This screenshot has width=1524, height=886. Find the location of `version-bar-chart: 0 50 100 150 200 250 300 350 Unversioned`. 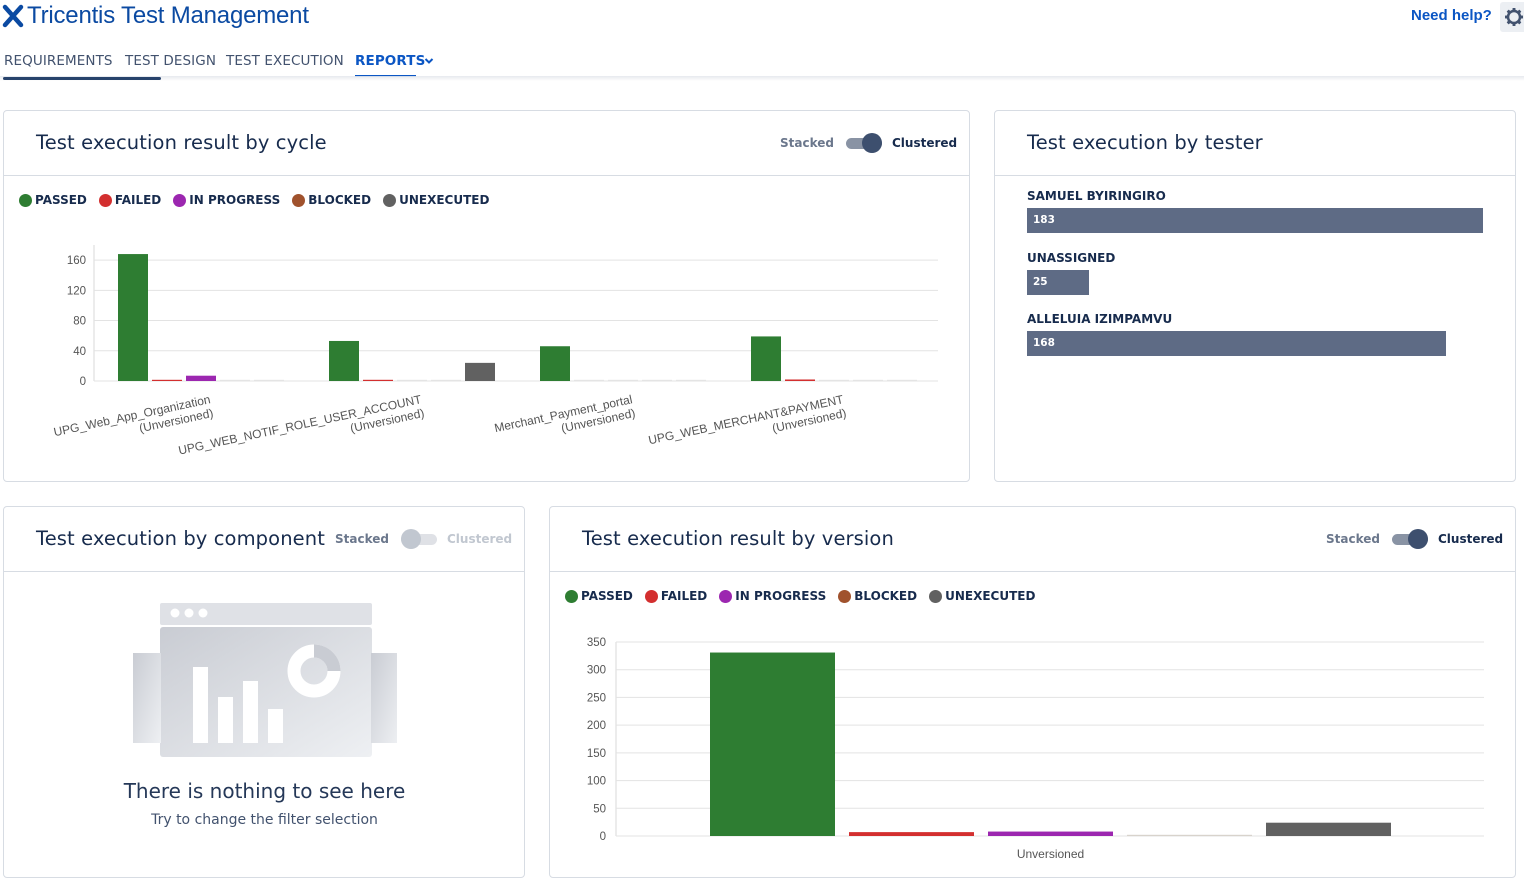

version-bar-chart: 0 50 100 150 200 250 300 350 Unversioned is located at coordinates (1035, 749).